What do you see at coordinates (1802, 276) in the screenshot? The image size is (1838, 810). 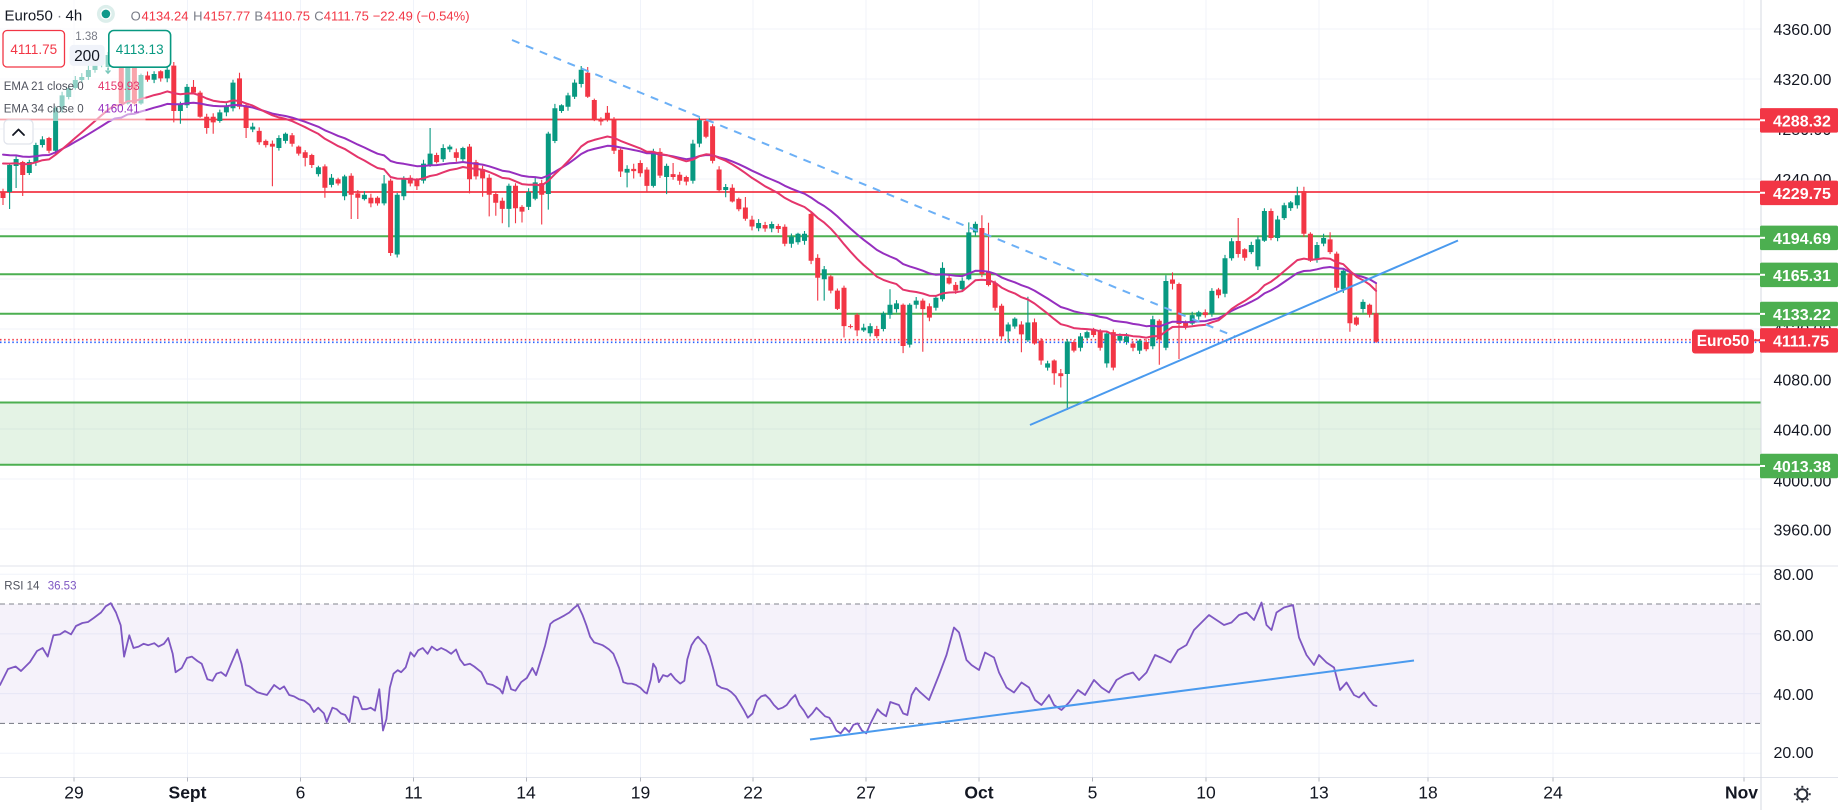 I see `svg-text: 4165.31` at bounding box center [1802, 276].